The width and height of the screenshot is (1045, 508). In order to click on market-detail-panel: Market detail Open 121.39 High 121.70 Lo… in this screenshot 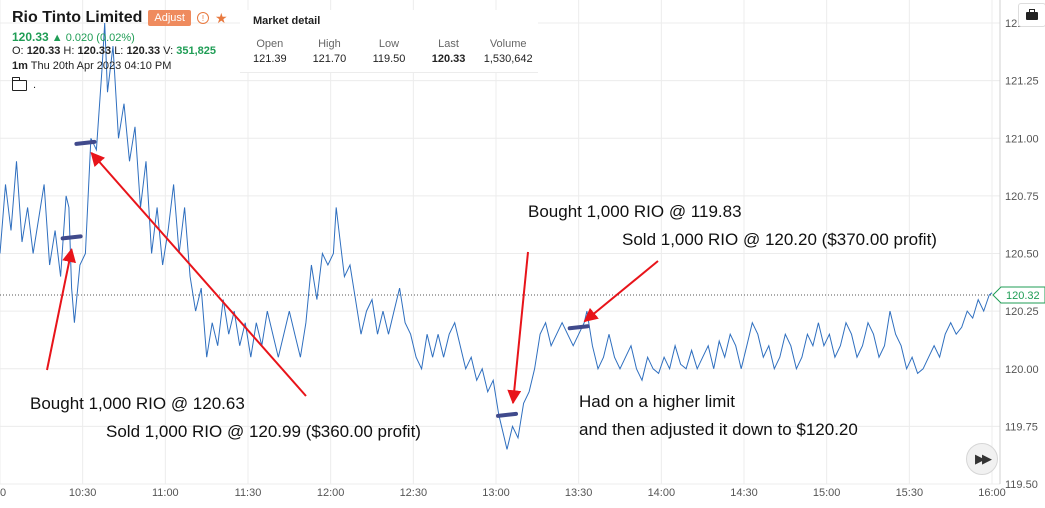, I will do `click(389, 41)`.